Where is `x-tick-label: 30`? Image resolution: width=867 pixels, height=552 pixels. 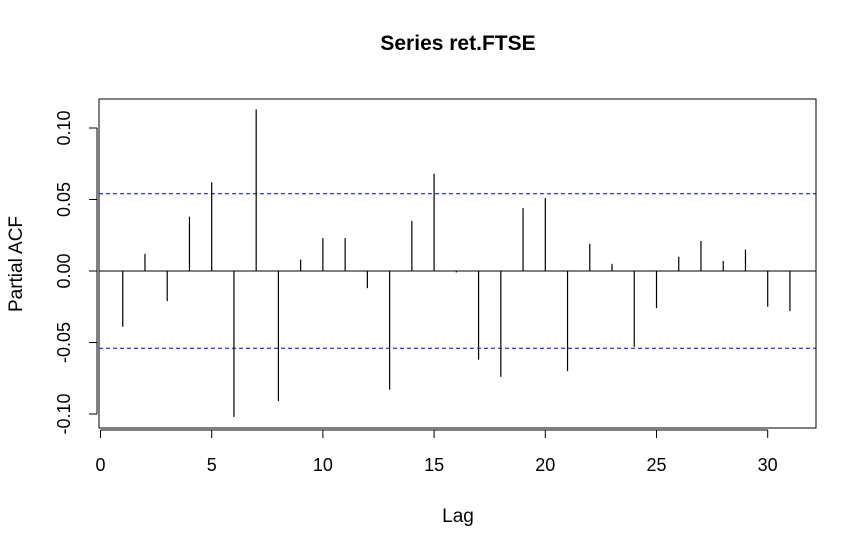
x-tick-label: 30 is located at coordinates (768, 465).